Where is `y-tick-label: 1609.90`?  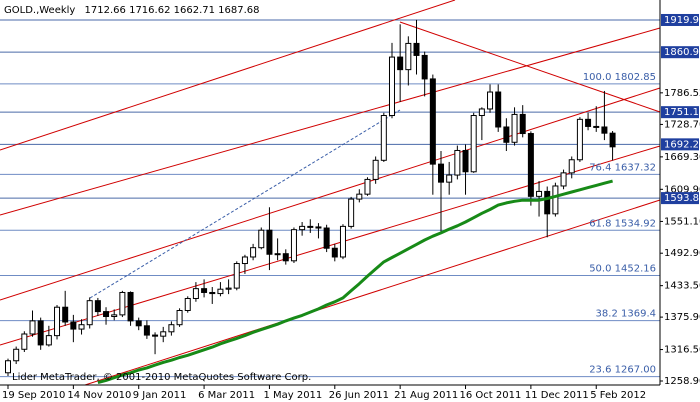
y-tick-label: 1609.90 is located at coordinates (682, 189).